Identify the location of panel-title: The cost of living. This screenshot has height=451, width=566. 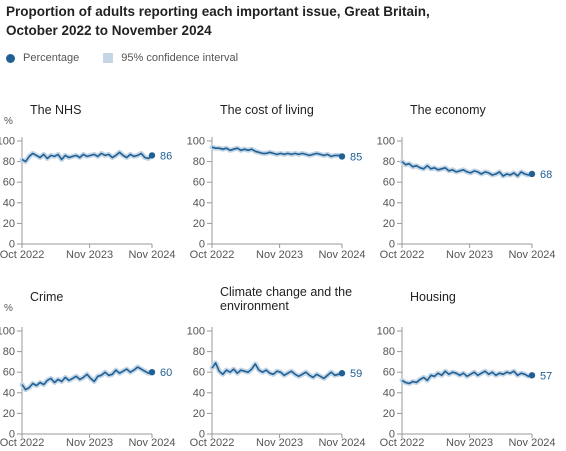
(267, 110).